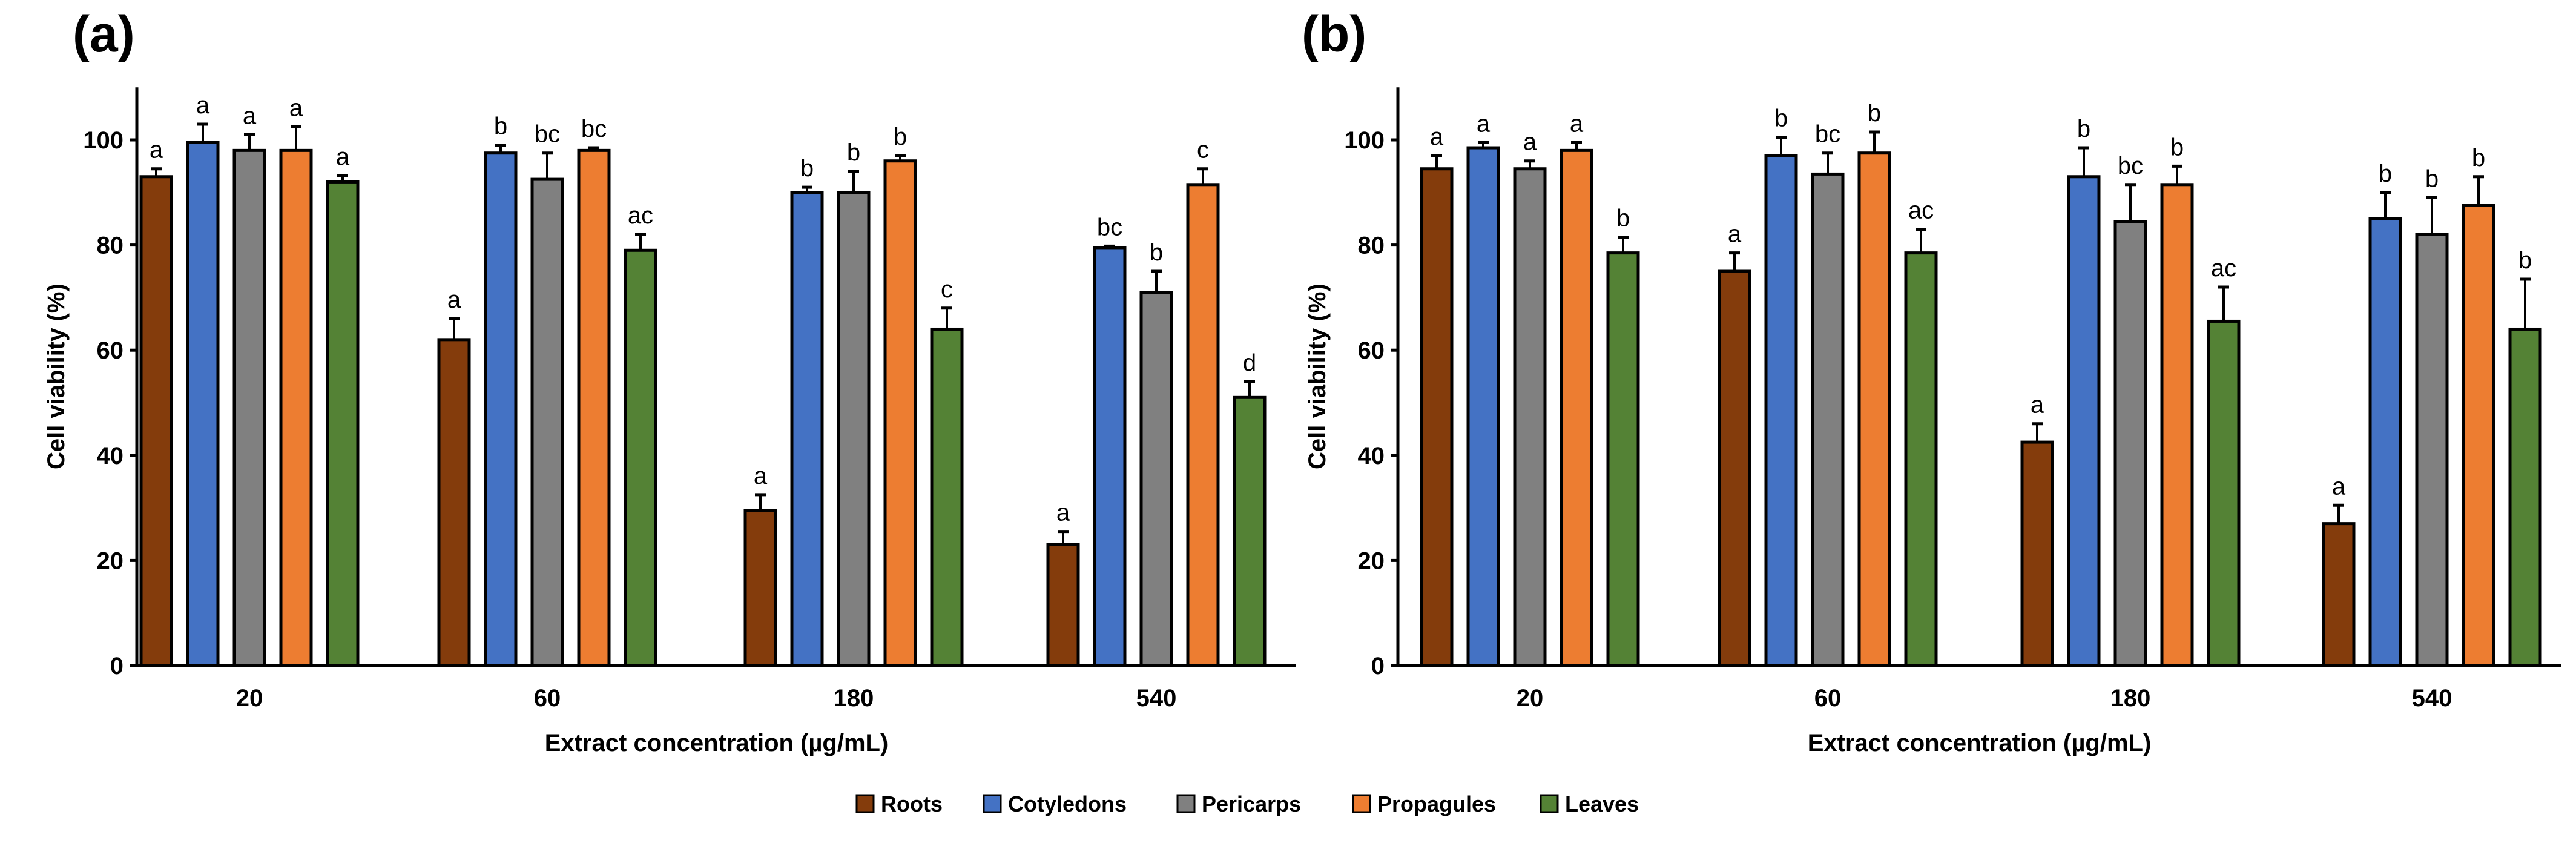 This screenshot has height=863, width=2576. I want to click on legend: Roots Cotyledons Pericarps Propagules Leaves, so click(1247, 804).